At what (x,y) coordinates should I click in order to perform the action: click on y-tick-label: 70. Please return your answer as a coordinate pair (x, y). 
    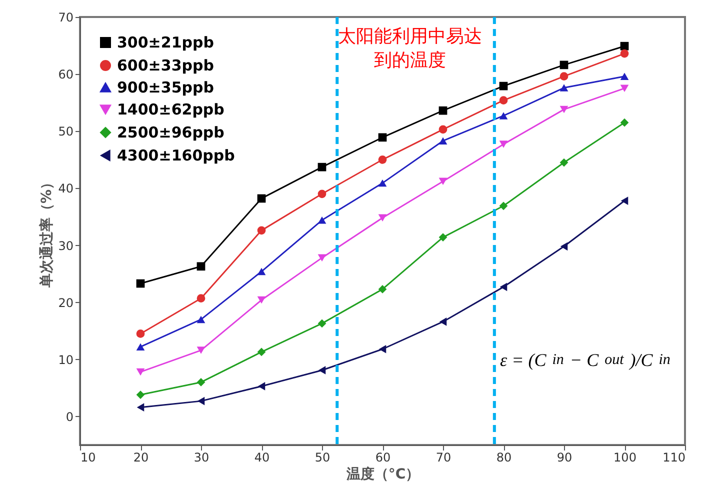
    Looking at the image, I should click on (66, 17).